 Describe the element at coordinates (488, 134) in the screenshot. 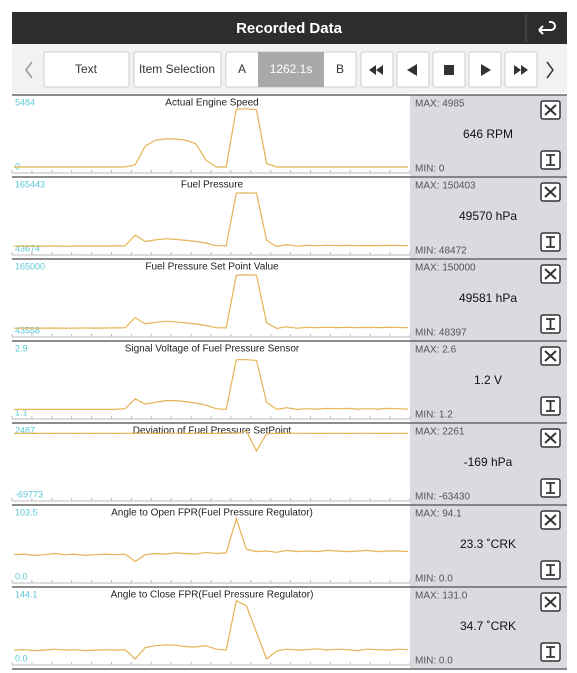

I see `current-value: 646 RPM` at that location.